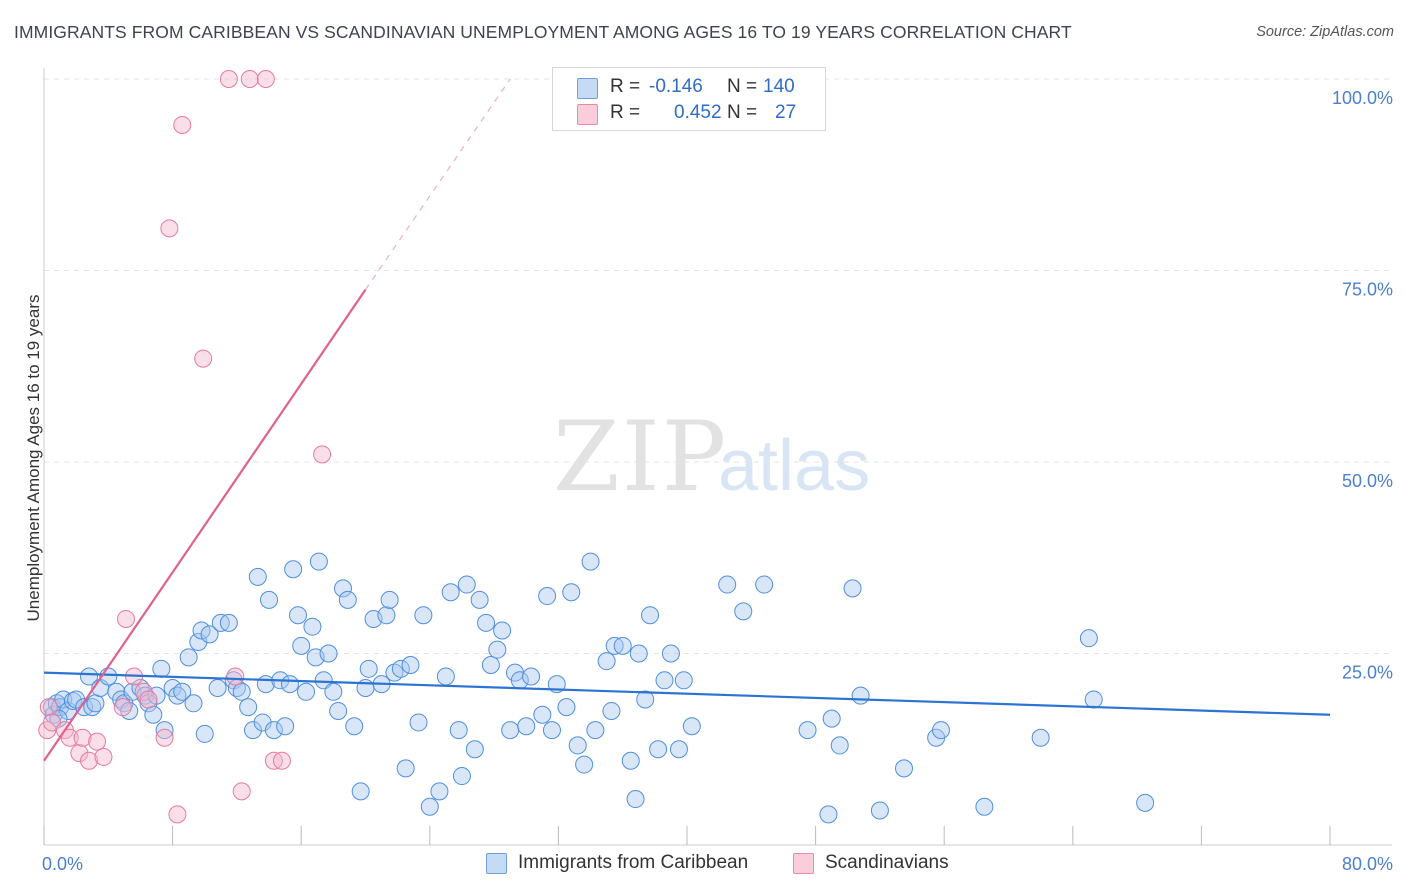 The image size is (1406, 892). I want to click on legend-r-value: 0.452, so click(698, 112).